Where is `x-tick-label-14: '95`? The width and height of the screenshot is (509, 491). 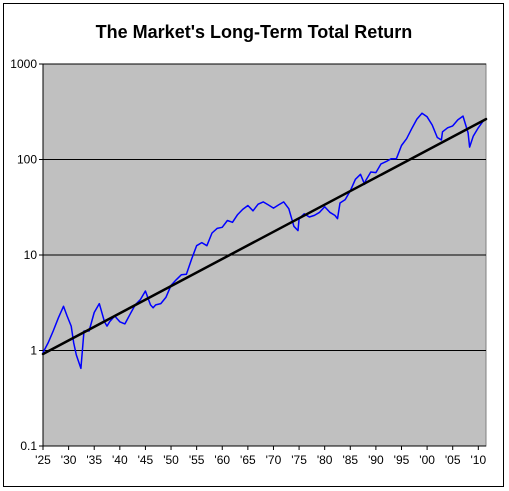 x-tick-label-14: '95 is located at coordinates (402, 460).